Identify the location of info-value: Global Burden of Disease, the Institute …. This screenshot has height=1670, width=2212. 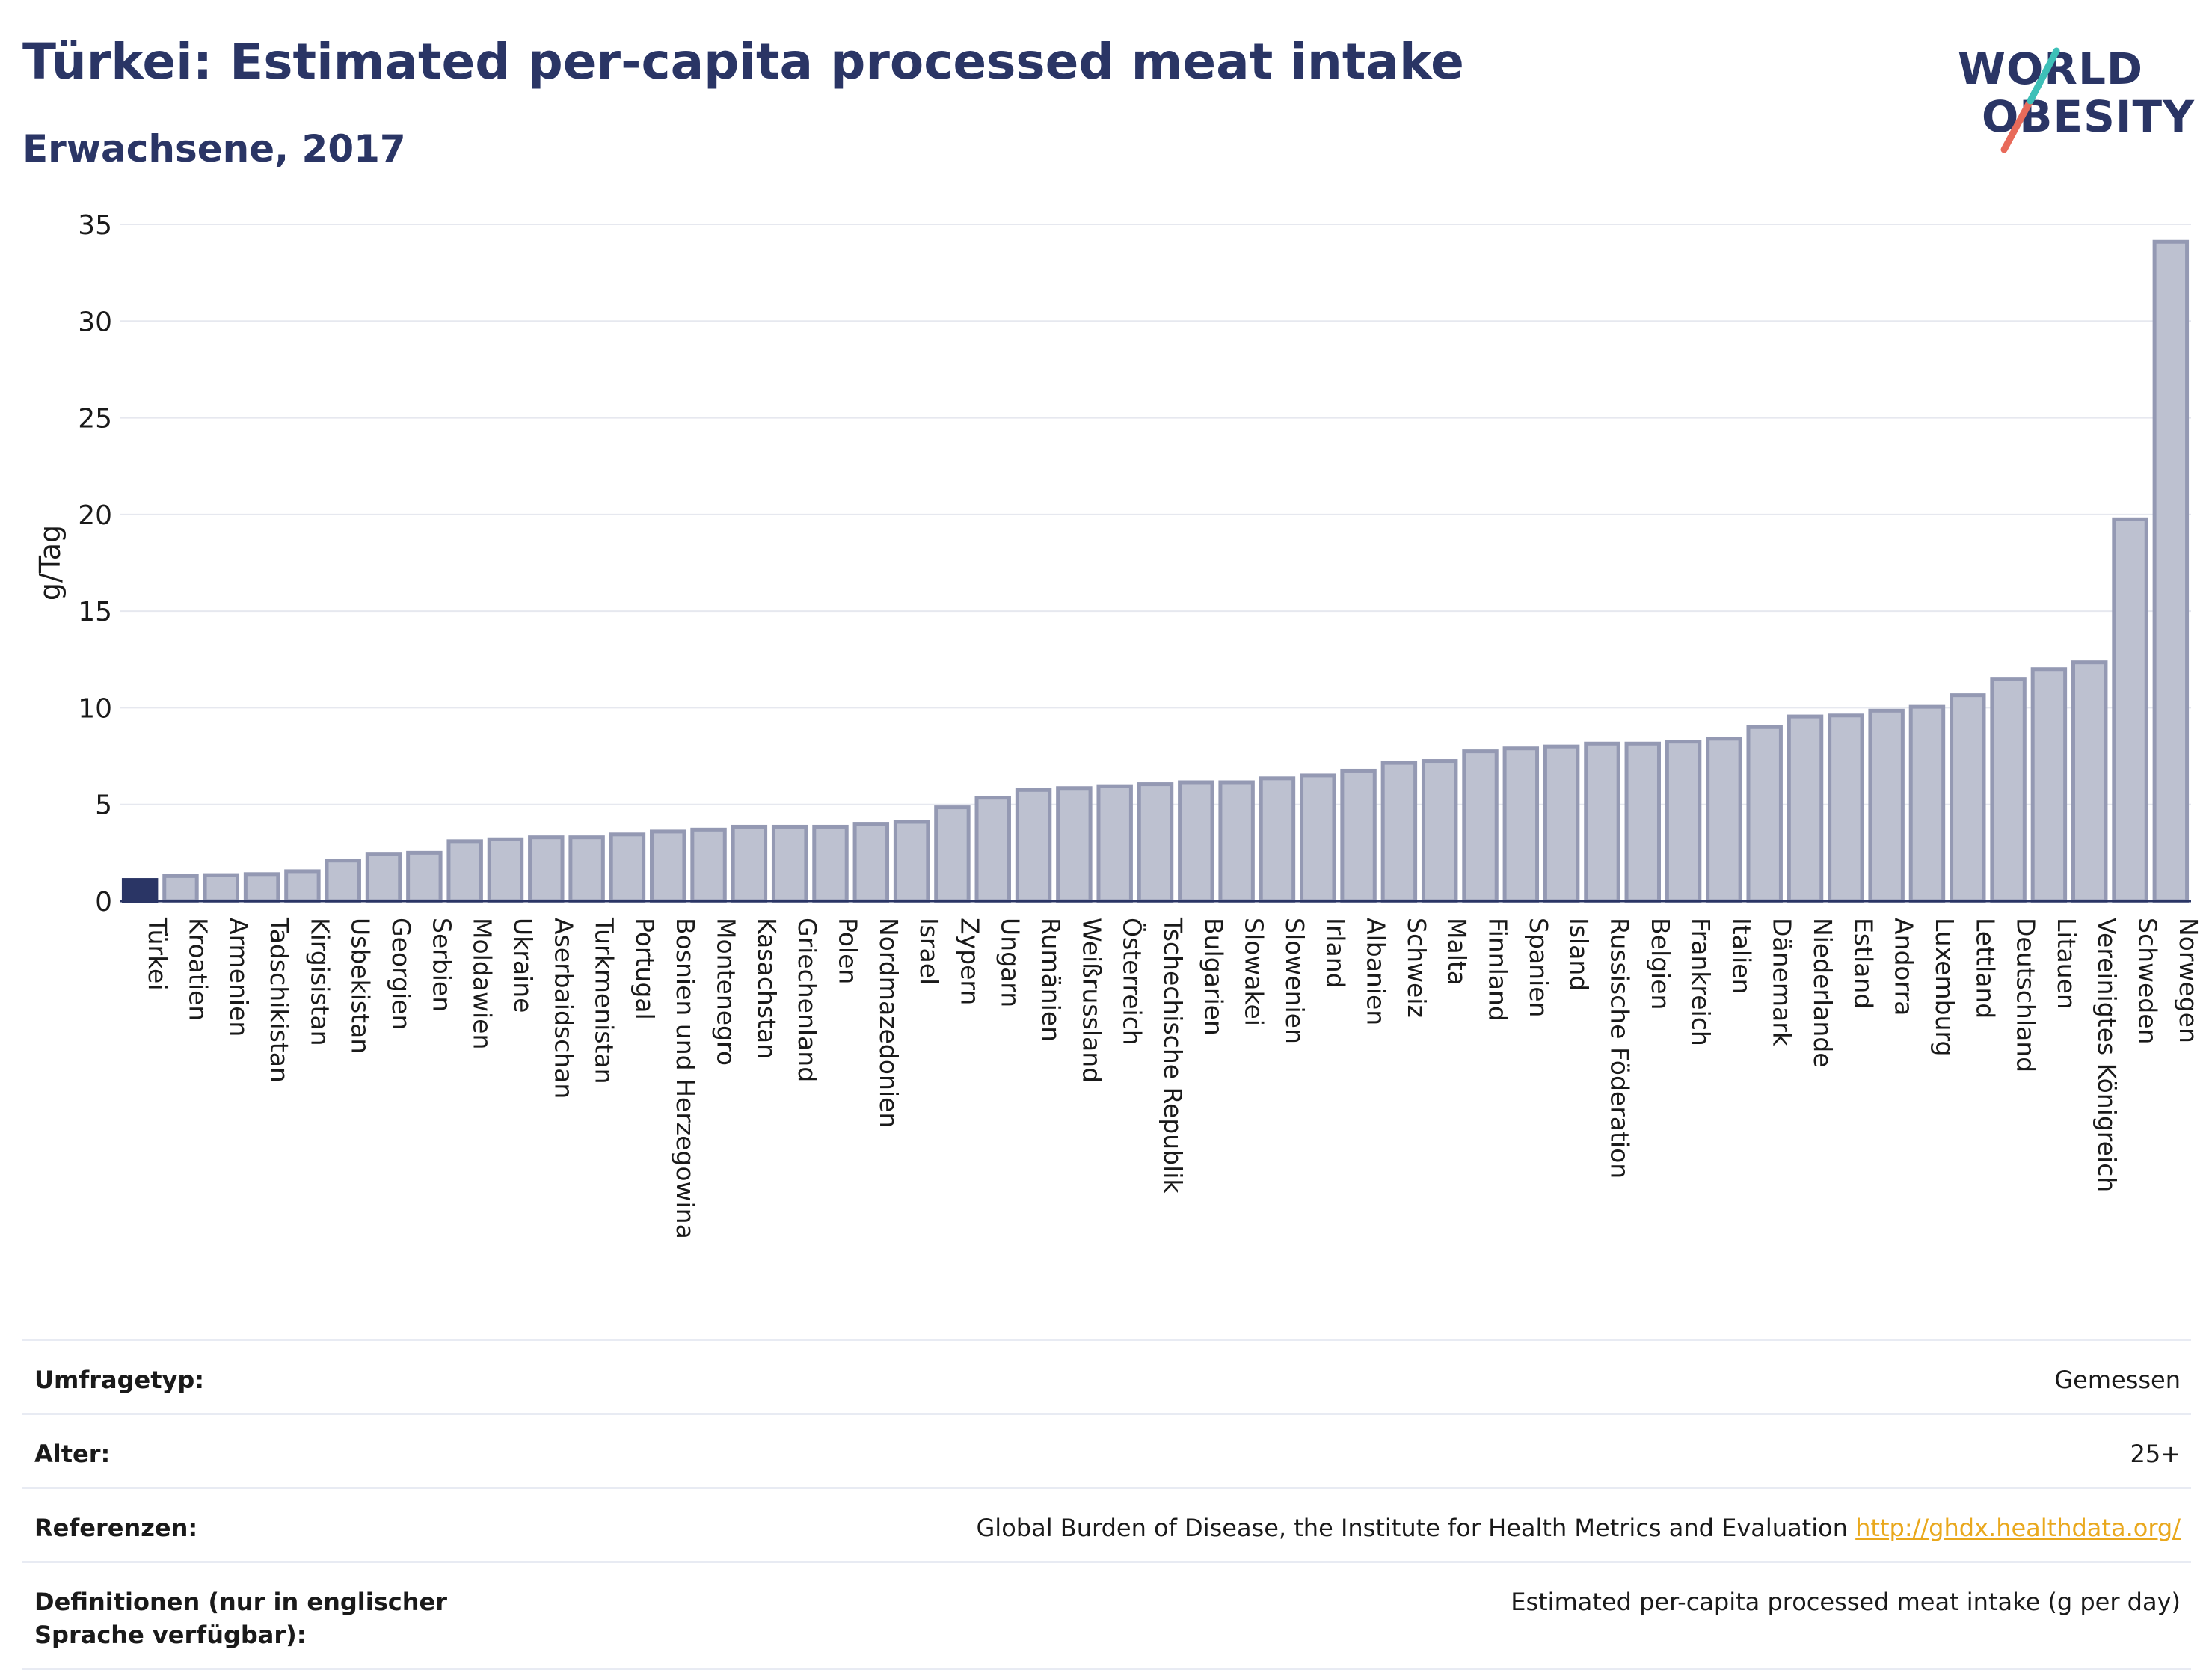
(1412, 1528).